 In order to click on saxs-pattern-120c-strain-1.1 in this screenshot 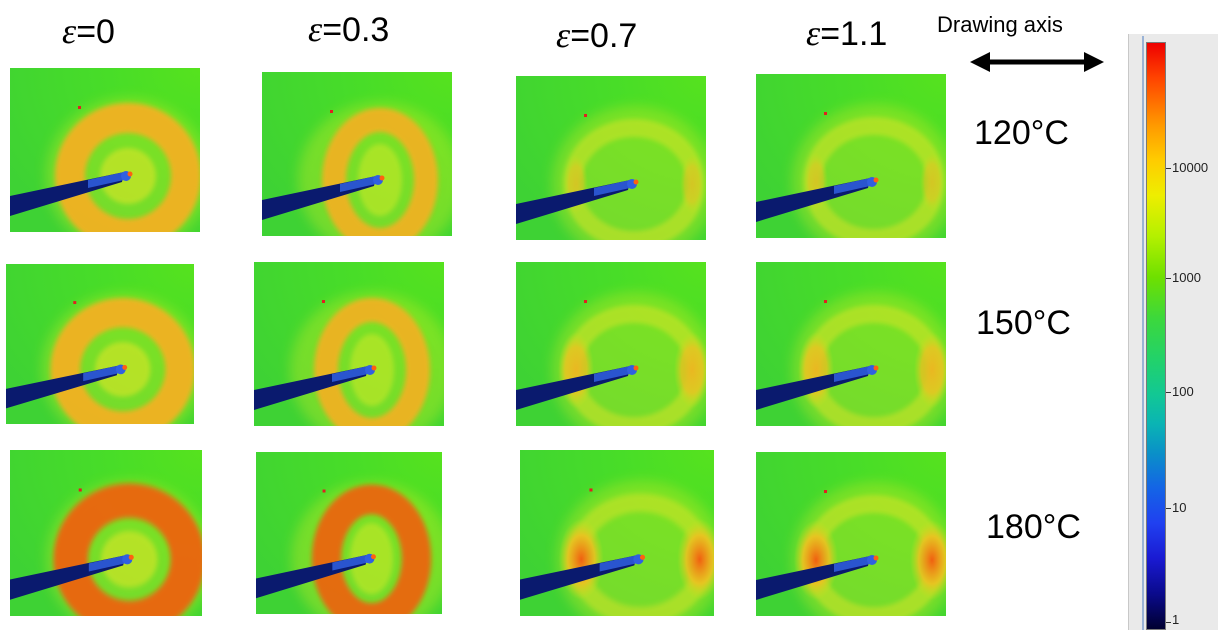, I will do `click(851, 156)`.